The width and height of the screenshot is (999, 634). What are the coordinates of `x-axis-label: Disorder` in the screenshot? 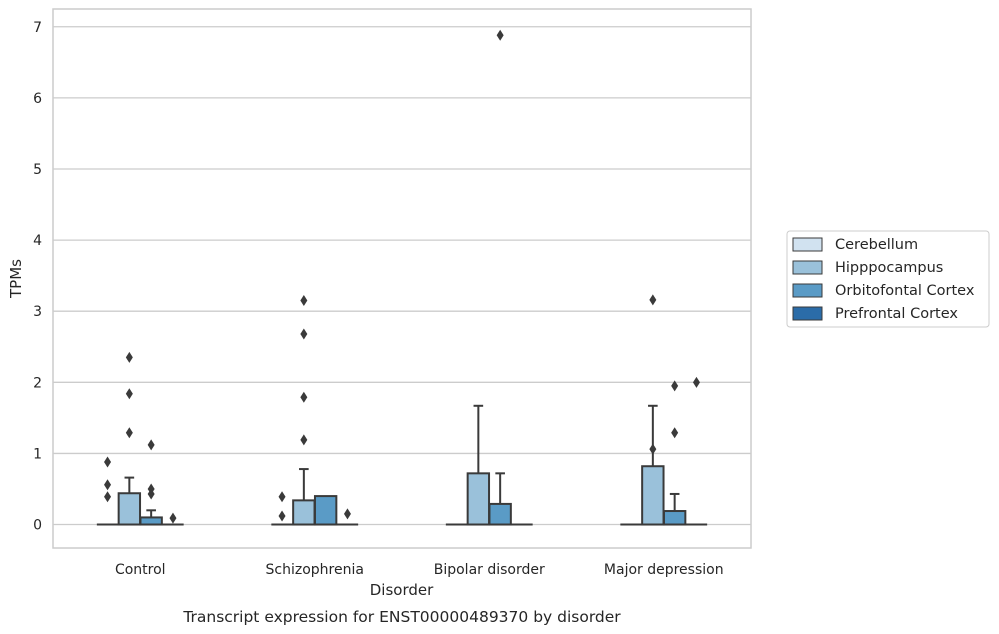 It's located at (402, 590).